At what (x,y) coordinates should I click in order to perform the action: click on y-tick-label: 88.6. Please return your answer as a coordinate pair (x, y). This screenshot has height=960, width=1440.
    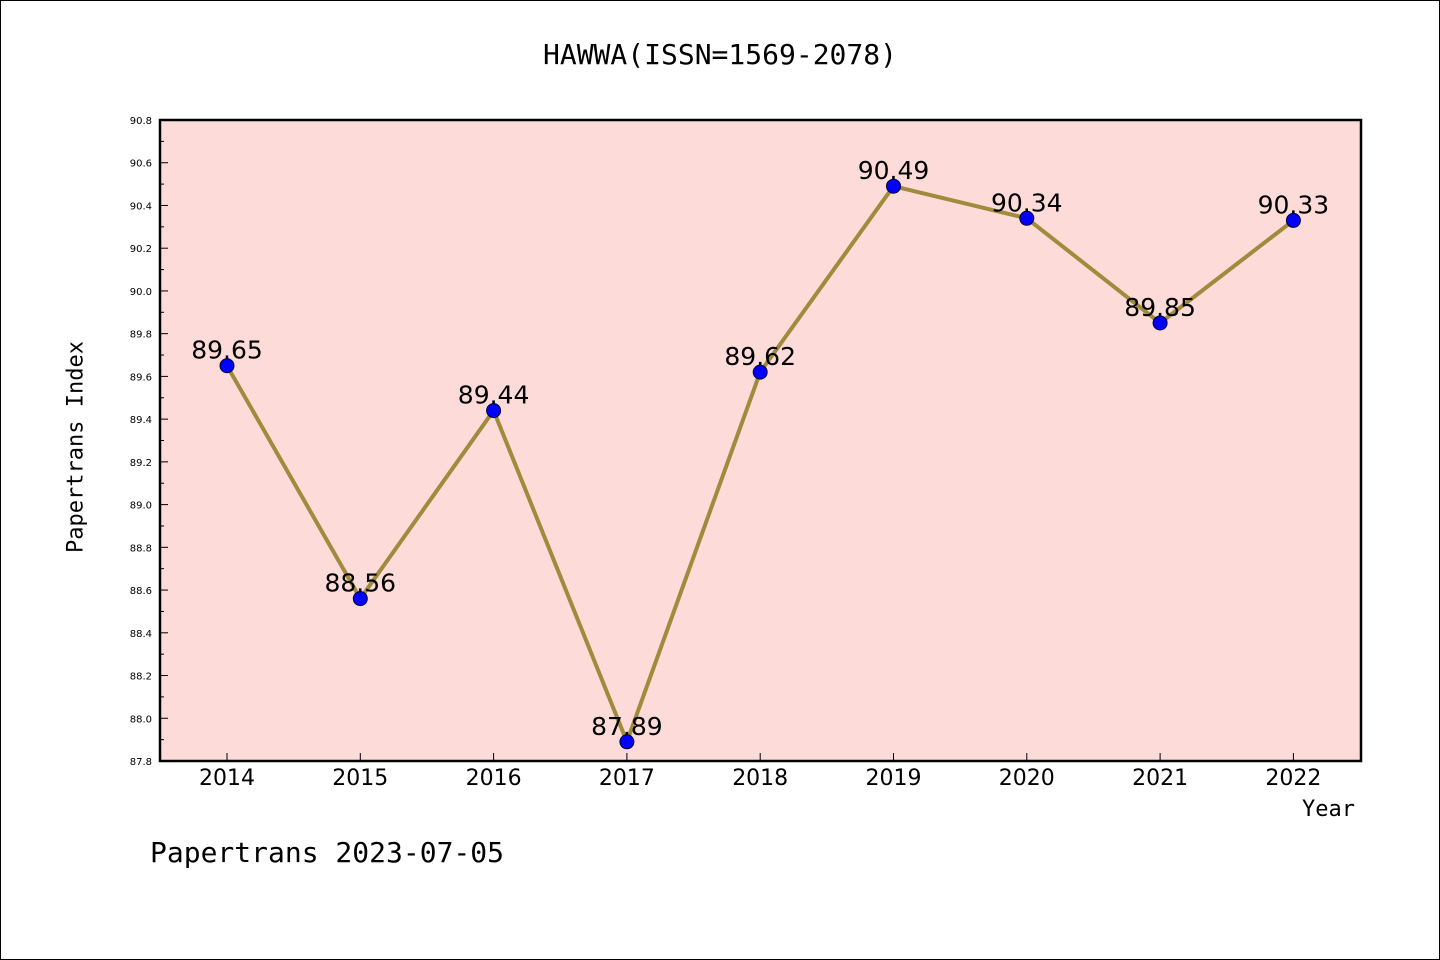
    Looking at the image, I should click on (141, 591).